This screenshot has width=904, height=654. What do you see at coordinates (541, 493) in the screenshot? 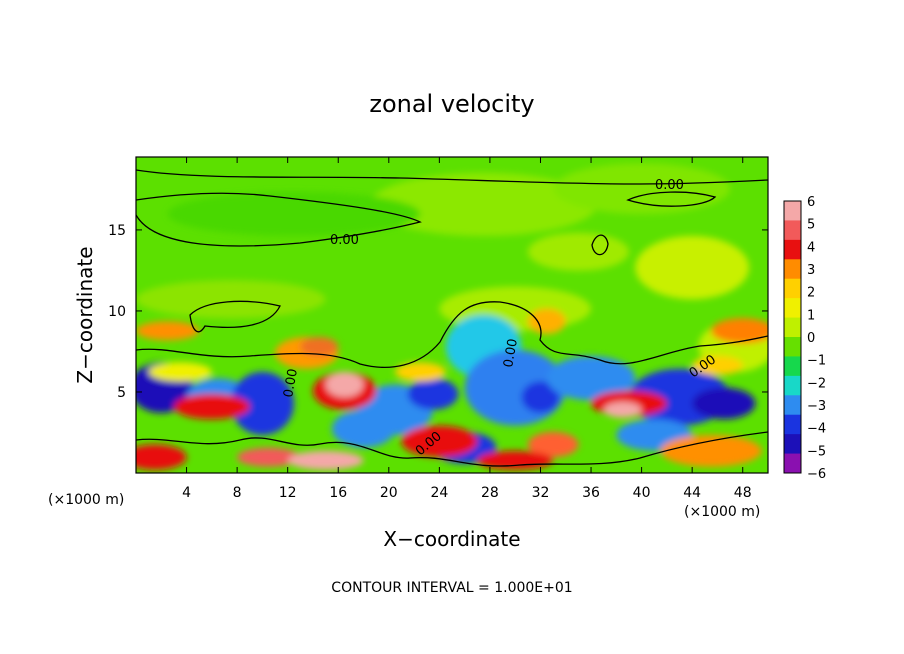
I see `x-tick-label: 32` at bounding box center [541, 493].